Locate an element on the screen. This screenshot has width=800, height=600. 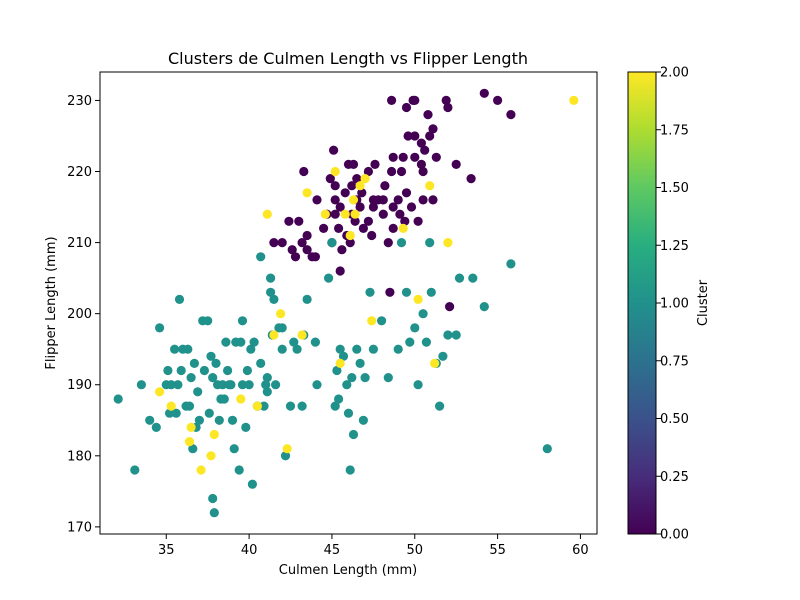
y-axis-label: Flipper Length (mm) is located at coordinates (51, 302).